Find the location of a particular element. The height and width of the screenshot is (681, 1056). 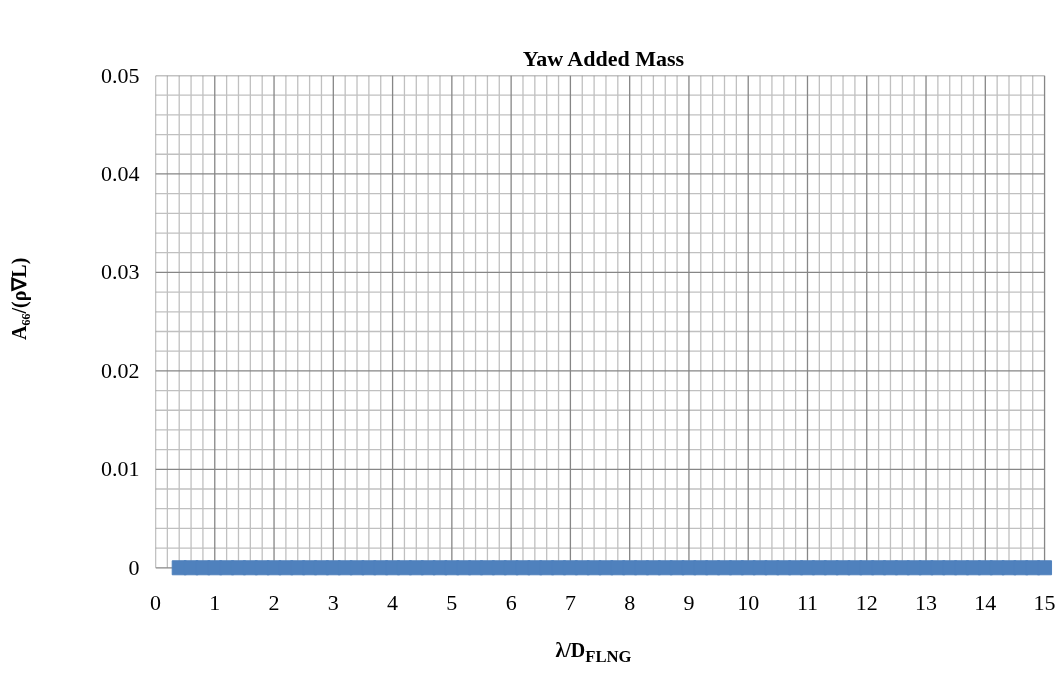

x-tick-label: 7 is located at coordinates (570, 602).